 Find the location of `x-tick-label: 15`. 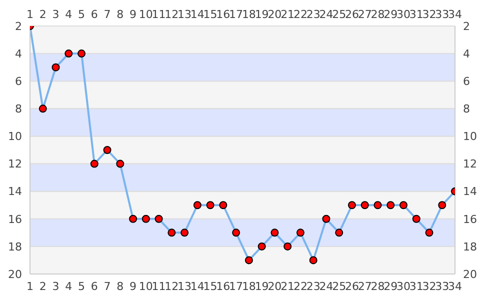

x-tick-label: 15 is located at coordinates (210, 14).